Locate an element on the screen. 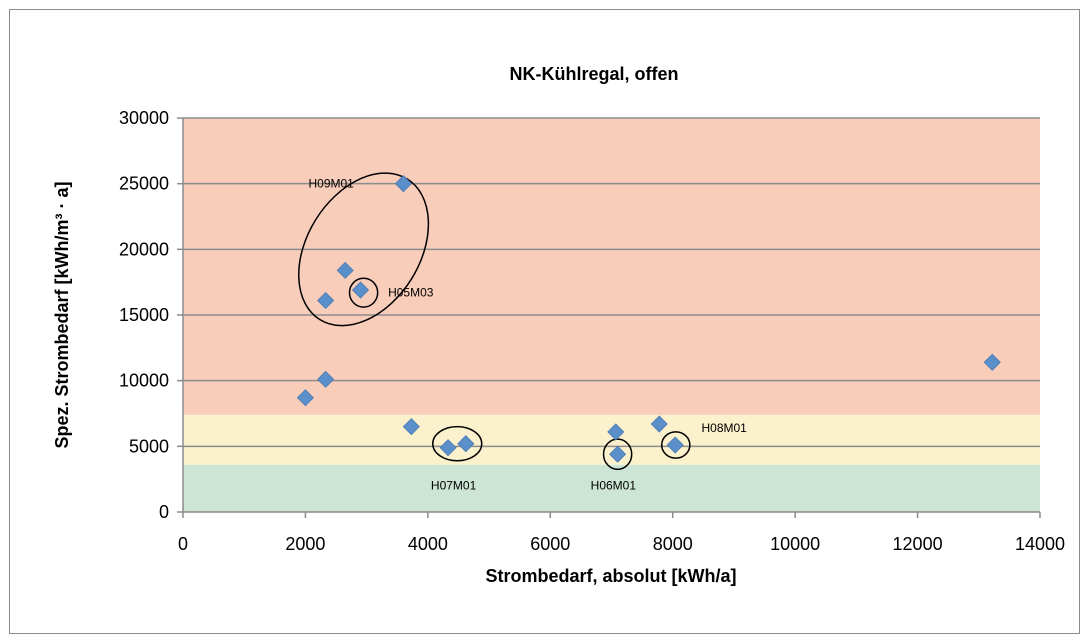 The width and height of the screenshot is (1091, 644). y-tick-label-3: 15000 is located at coordinates (144, 315).